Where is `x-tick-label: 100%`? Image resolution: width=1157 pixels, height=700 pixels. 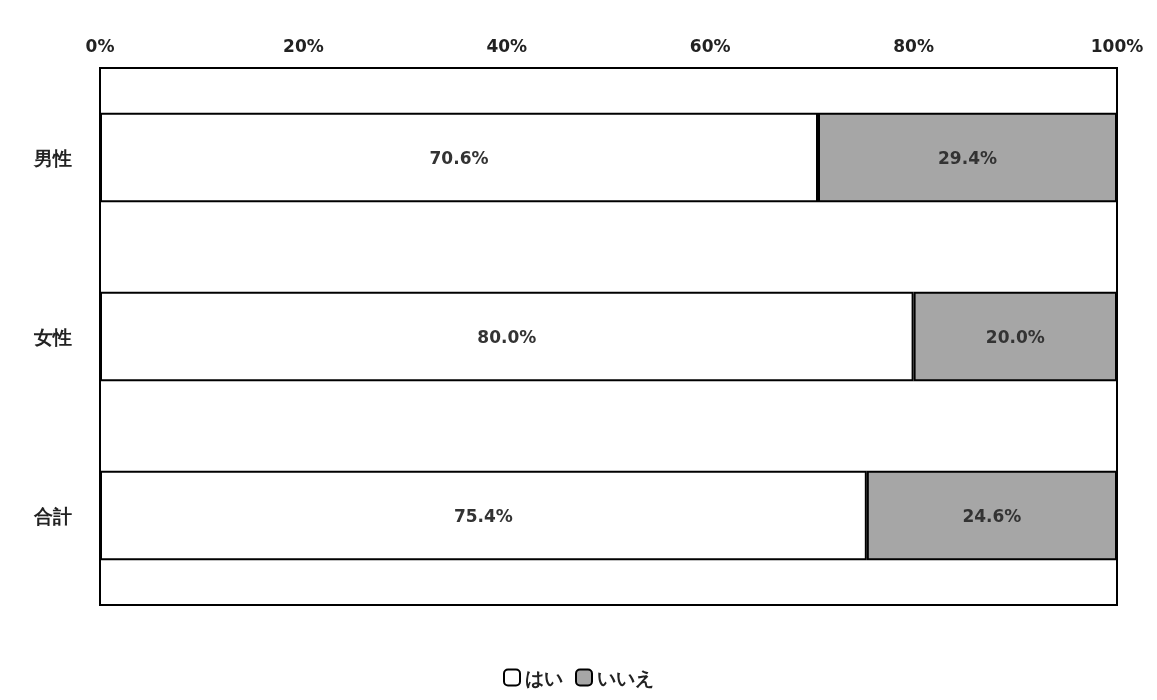
x-tick-label: 100% is located at coordinates (1117, 45).